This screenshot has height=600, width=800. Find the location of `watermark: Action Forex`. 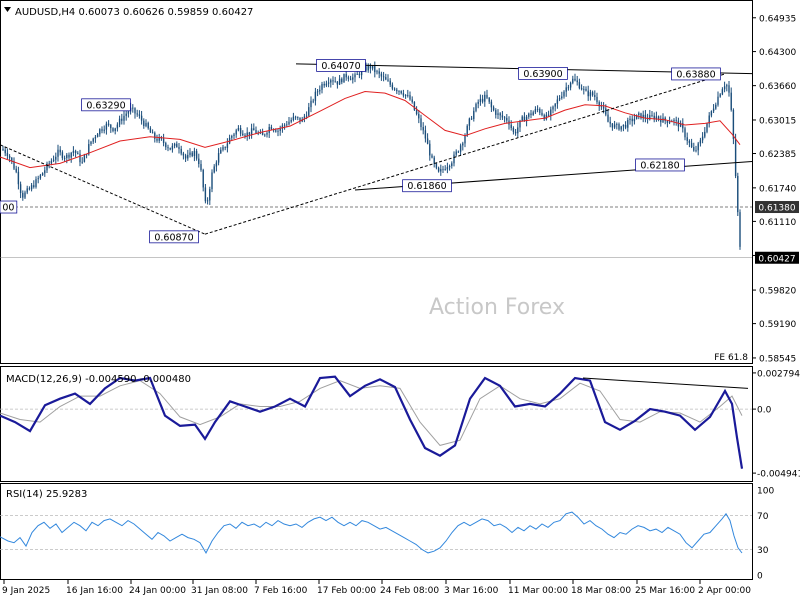

watermark: Action Forex is located at coordinates (497, 307).